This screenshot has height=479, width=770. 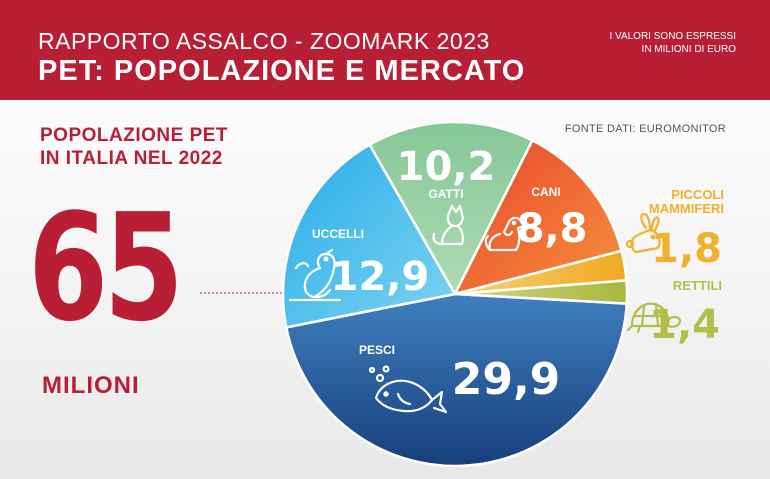 What do you see at coordinates (134, 147) in the screenshot?
I see `population-title: POPOLAZIONE PET IN ITALIA NEL 2022` at bounding box center [134, 147].